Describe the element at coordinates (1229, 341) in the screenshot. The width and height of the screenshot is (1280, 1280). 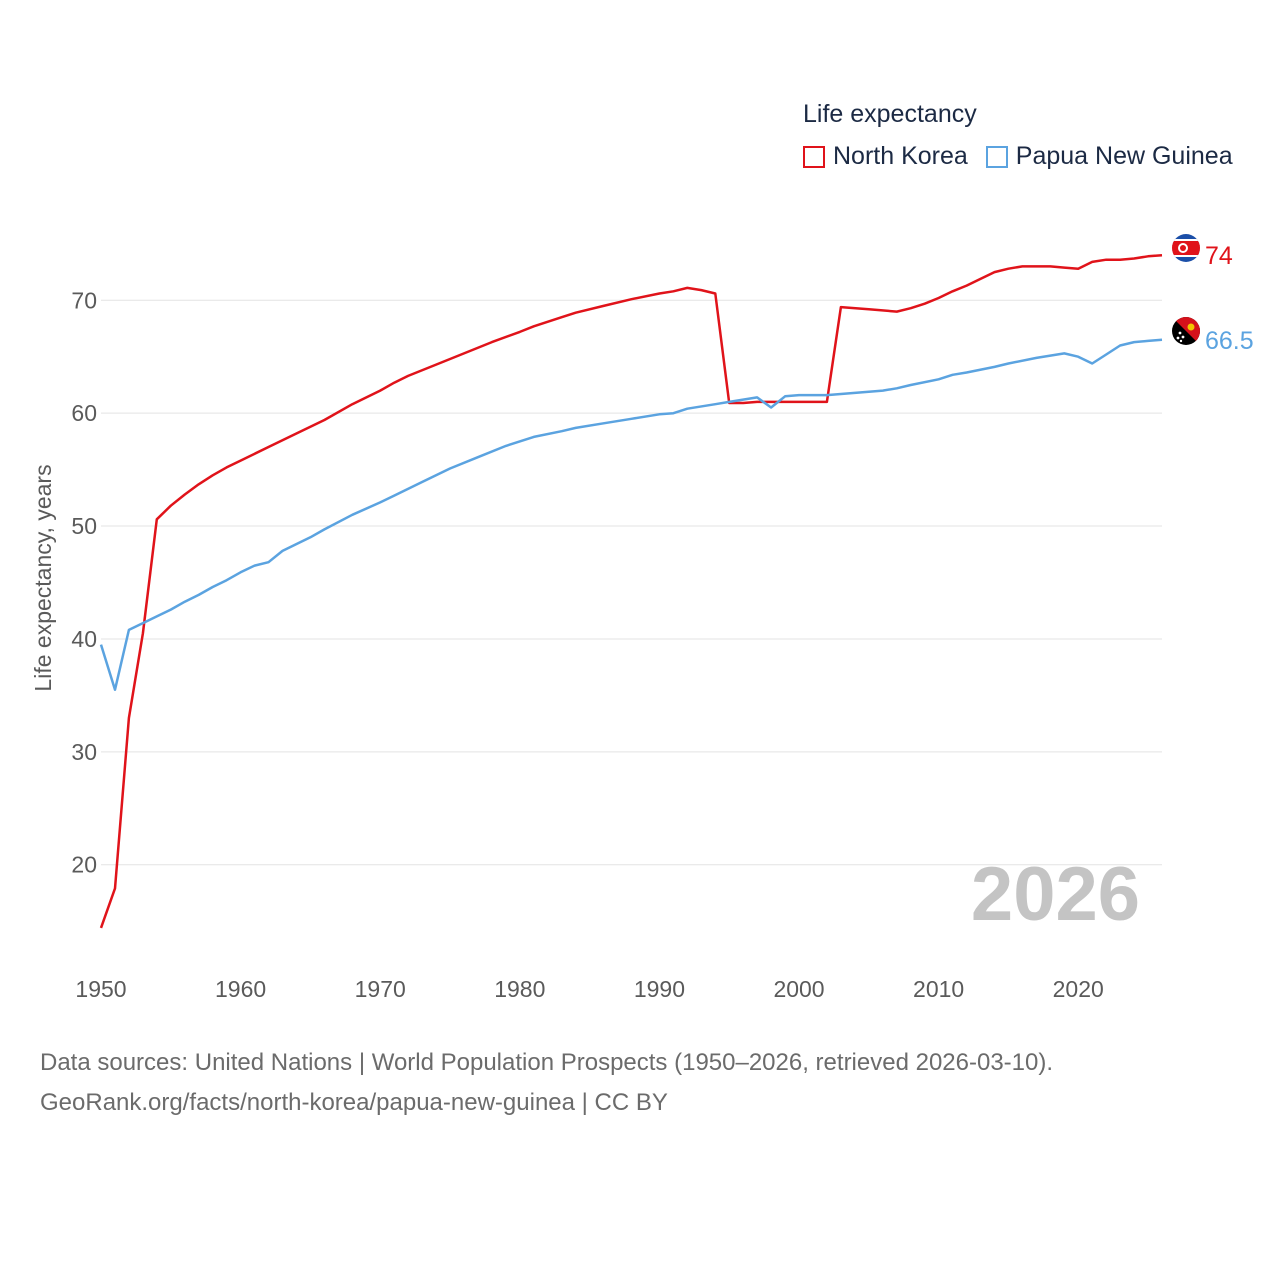
I see `end-label-papua-new-guinea: 66.5` at that location.